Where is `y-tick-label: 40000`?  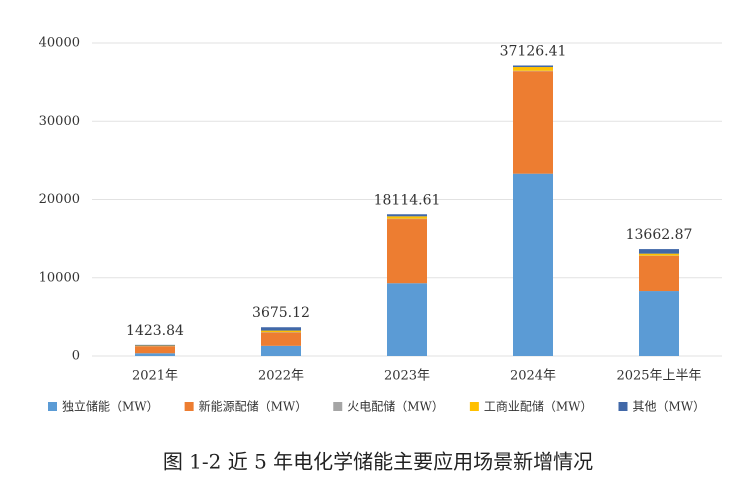 y-tick-label: 40000 is located at coordinates (59, 43).